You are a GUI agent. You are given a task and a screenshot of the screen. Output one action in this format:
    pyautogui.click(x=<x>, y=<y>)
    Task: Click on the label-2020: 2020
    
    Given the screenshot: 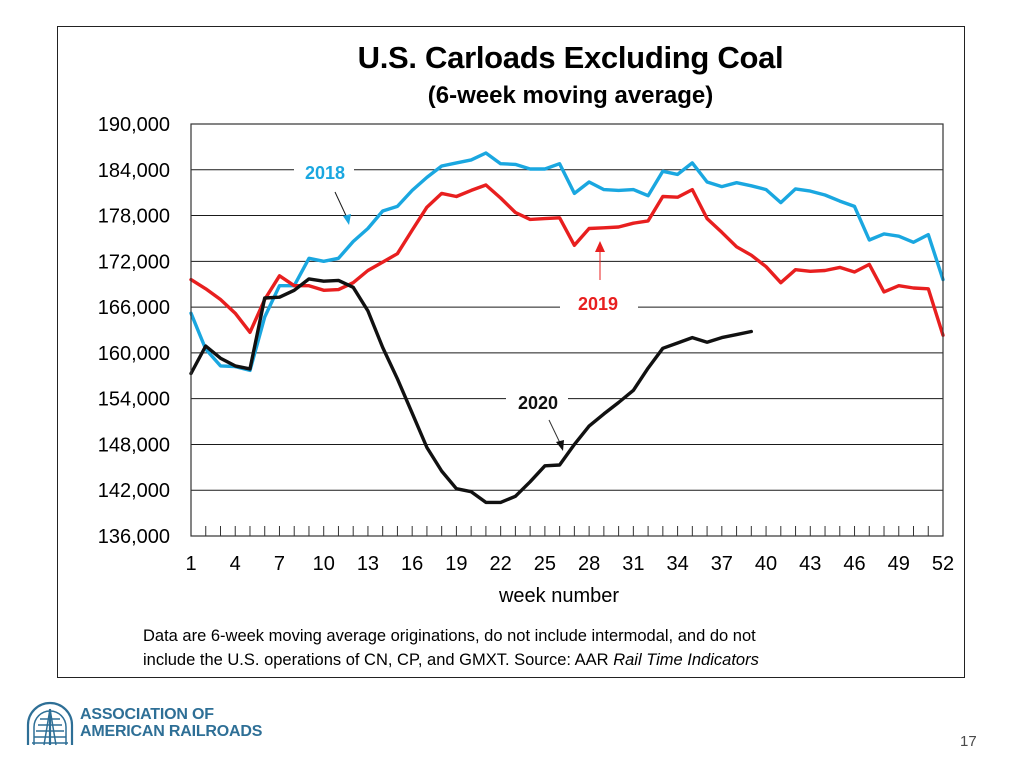 What is the action you would take?
    pyautogui.click(x=538, y=403)
    